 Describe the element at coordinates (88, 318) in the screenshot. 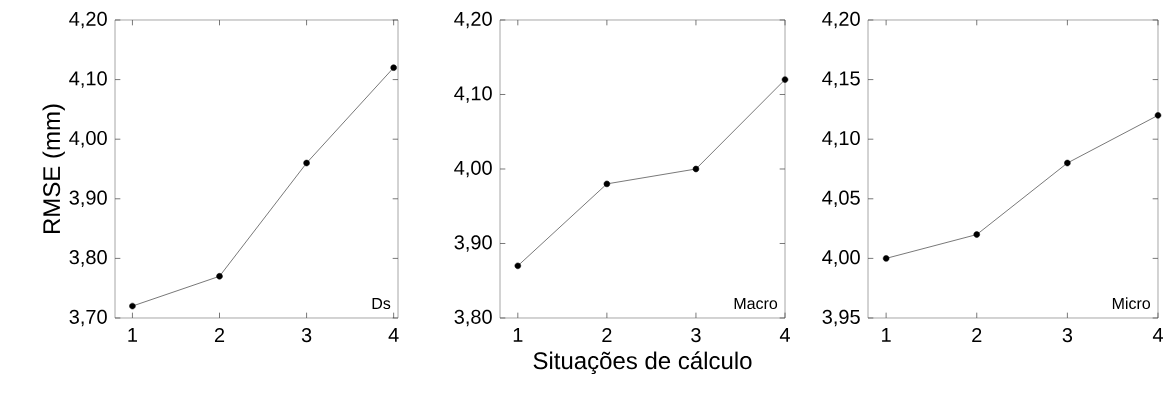

I see `y-tick-label: 3,70` at that location.